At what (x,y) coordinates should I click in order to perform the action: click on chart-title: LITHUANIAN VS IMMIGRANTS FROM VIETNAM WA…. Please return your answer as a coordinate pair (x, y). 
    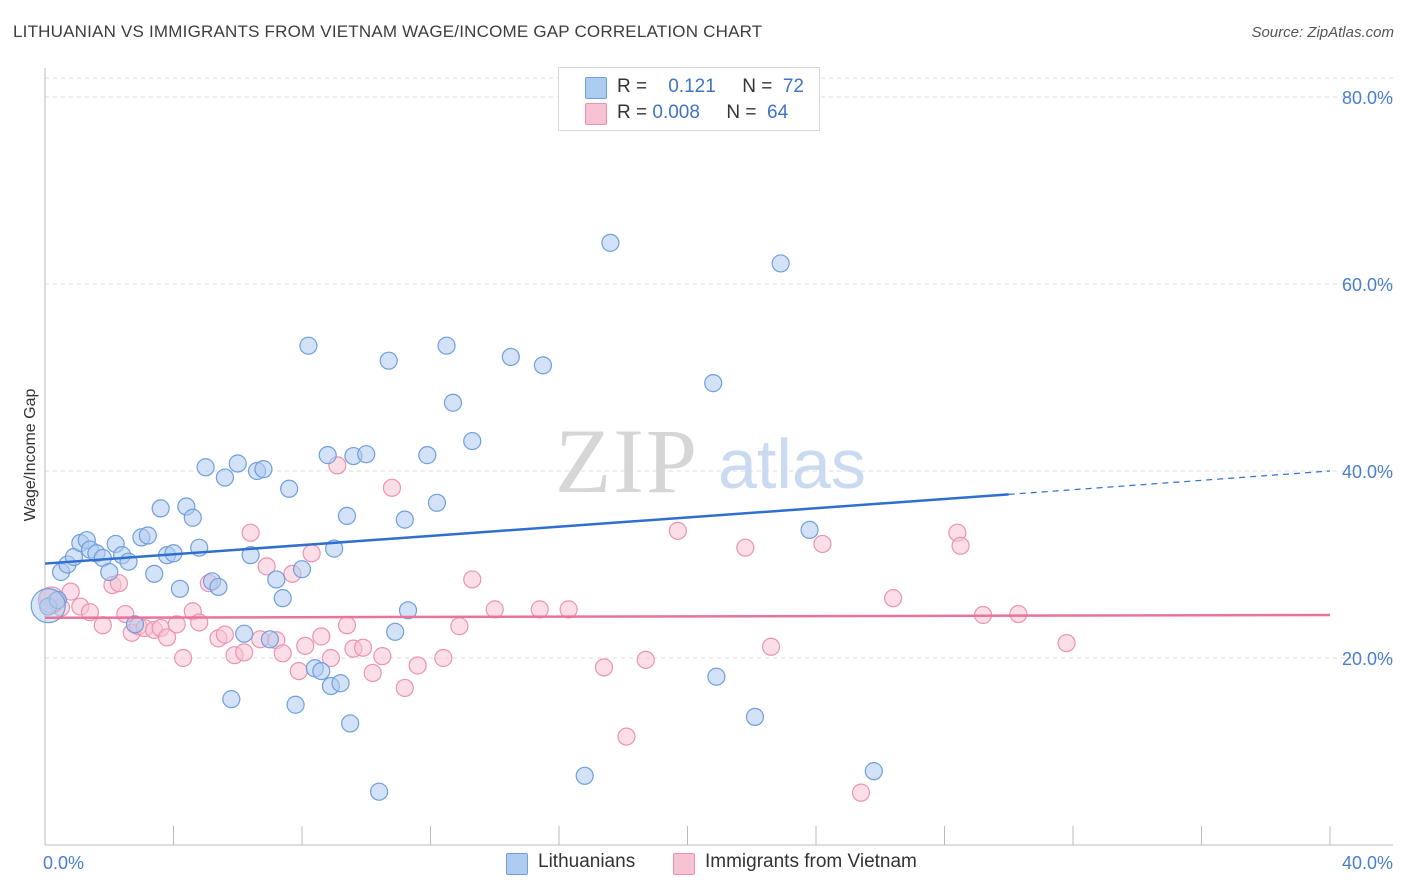
    Looking at the image, I should click on (388, 31).